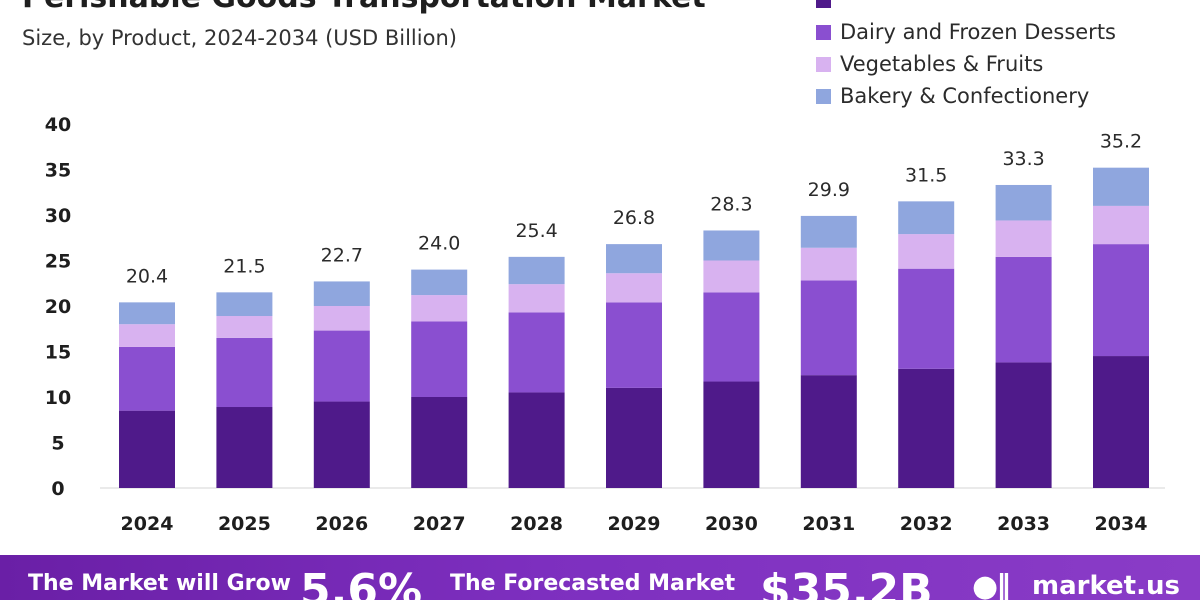 The width and height of the screenshot is (1200, 600). Describe the element at coordinates (634, 524) in the screenshot. I see `x-tick-label: 2029` at that location.